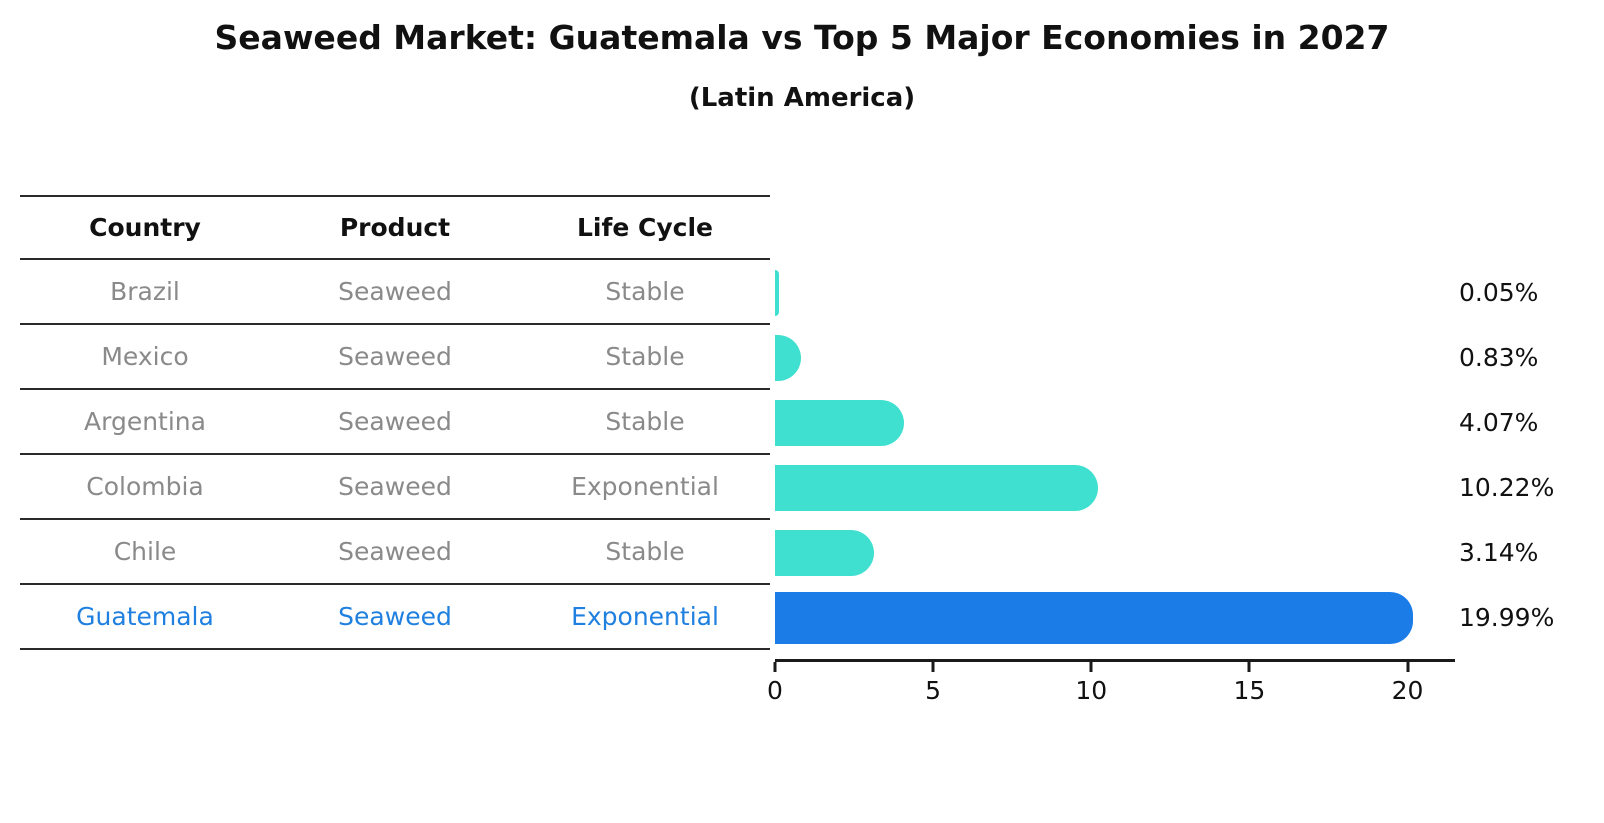 The image size is (1604, 823). I want to click on data-row-colombia: Colombia Seaweed Exponential 10.22%, so click(802, 487).